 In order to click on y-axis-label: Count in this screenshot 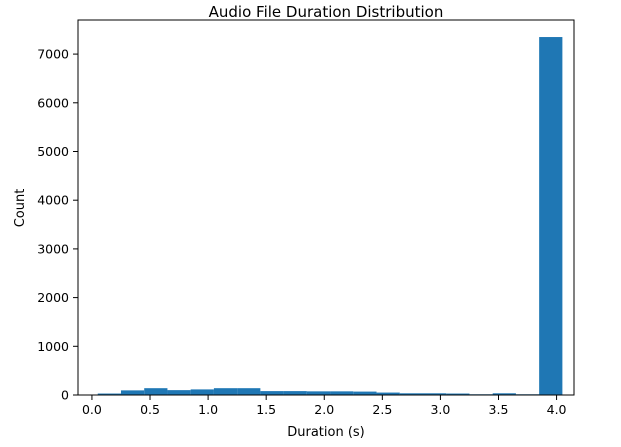, I will do `click(20, 208)`.